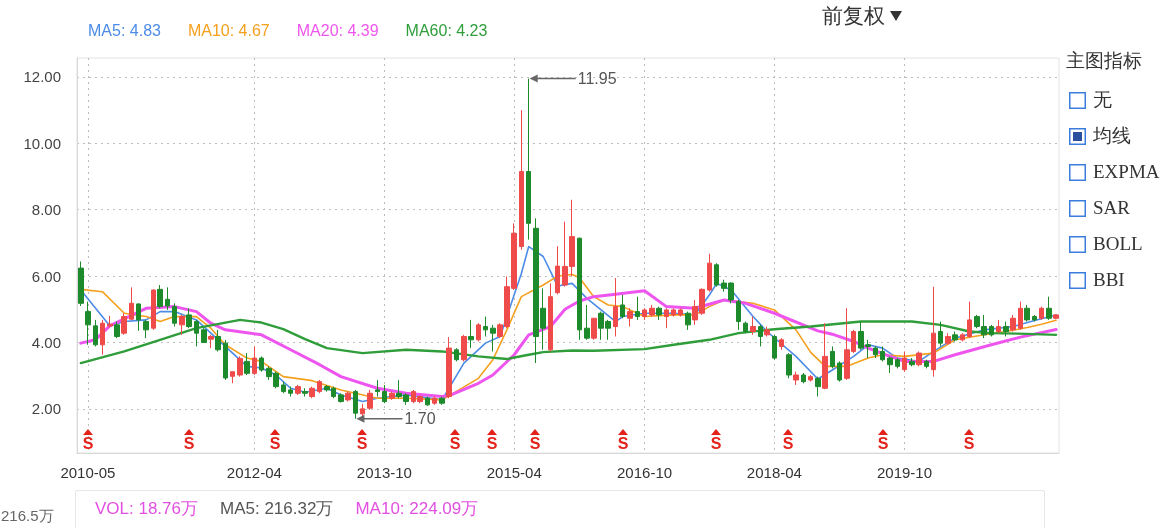 The width and height of the screenshot is (1160, 528). Describe the element at coordinates (46, 276) in the screenshot. I see `y-tick-label: 6.00` at that location.